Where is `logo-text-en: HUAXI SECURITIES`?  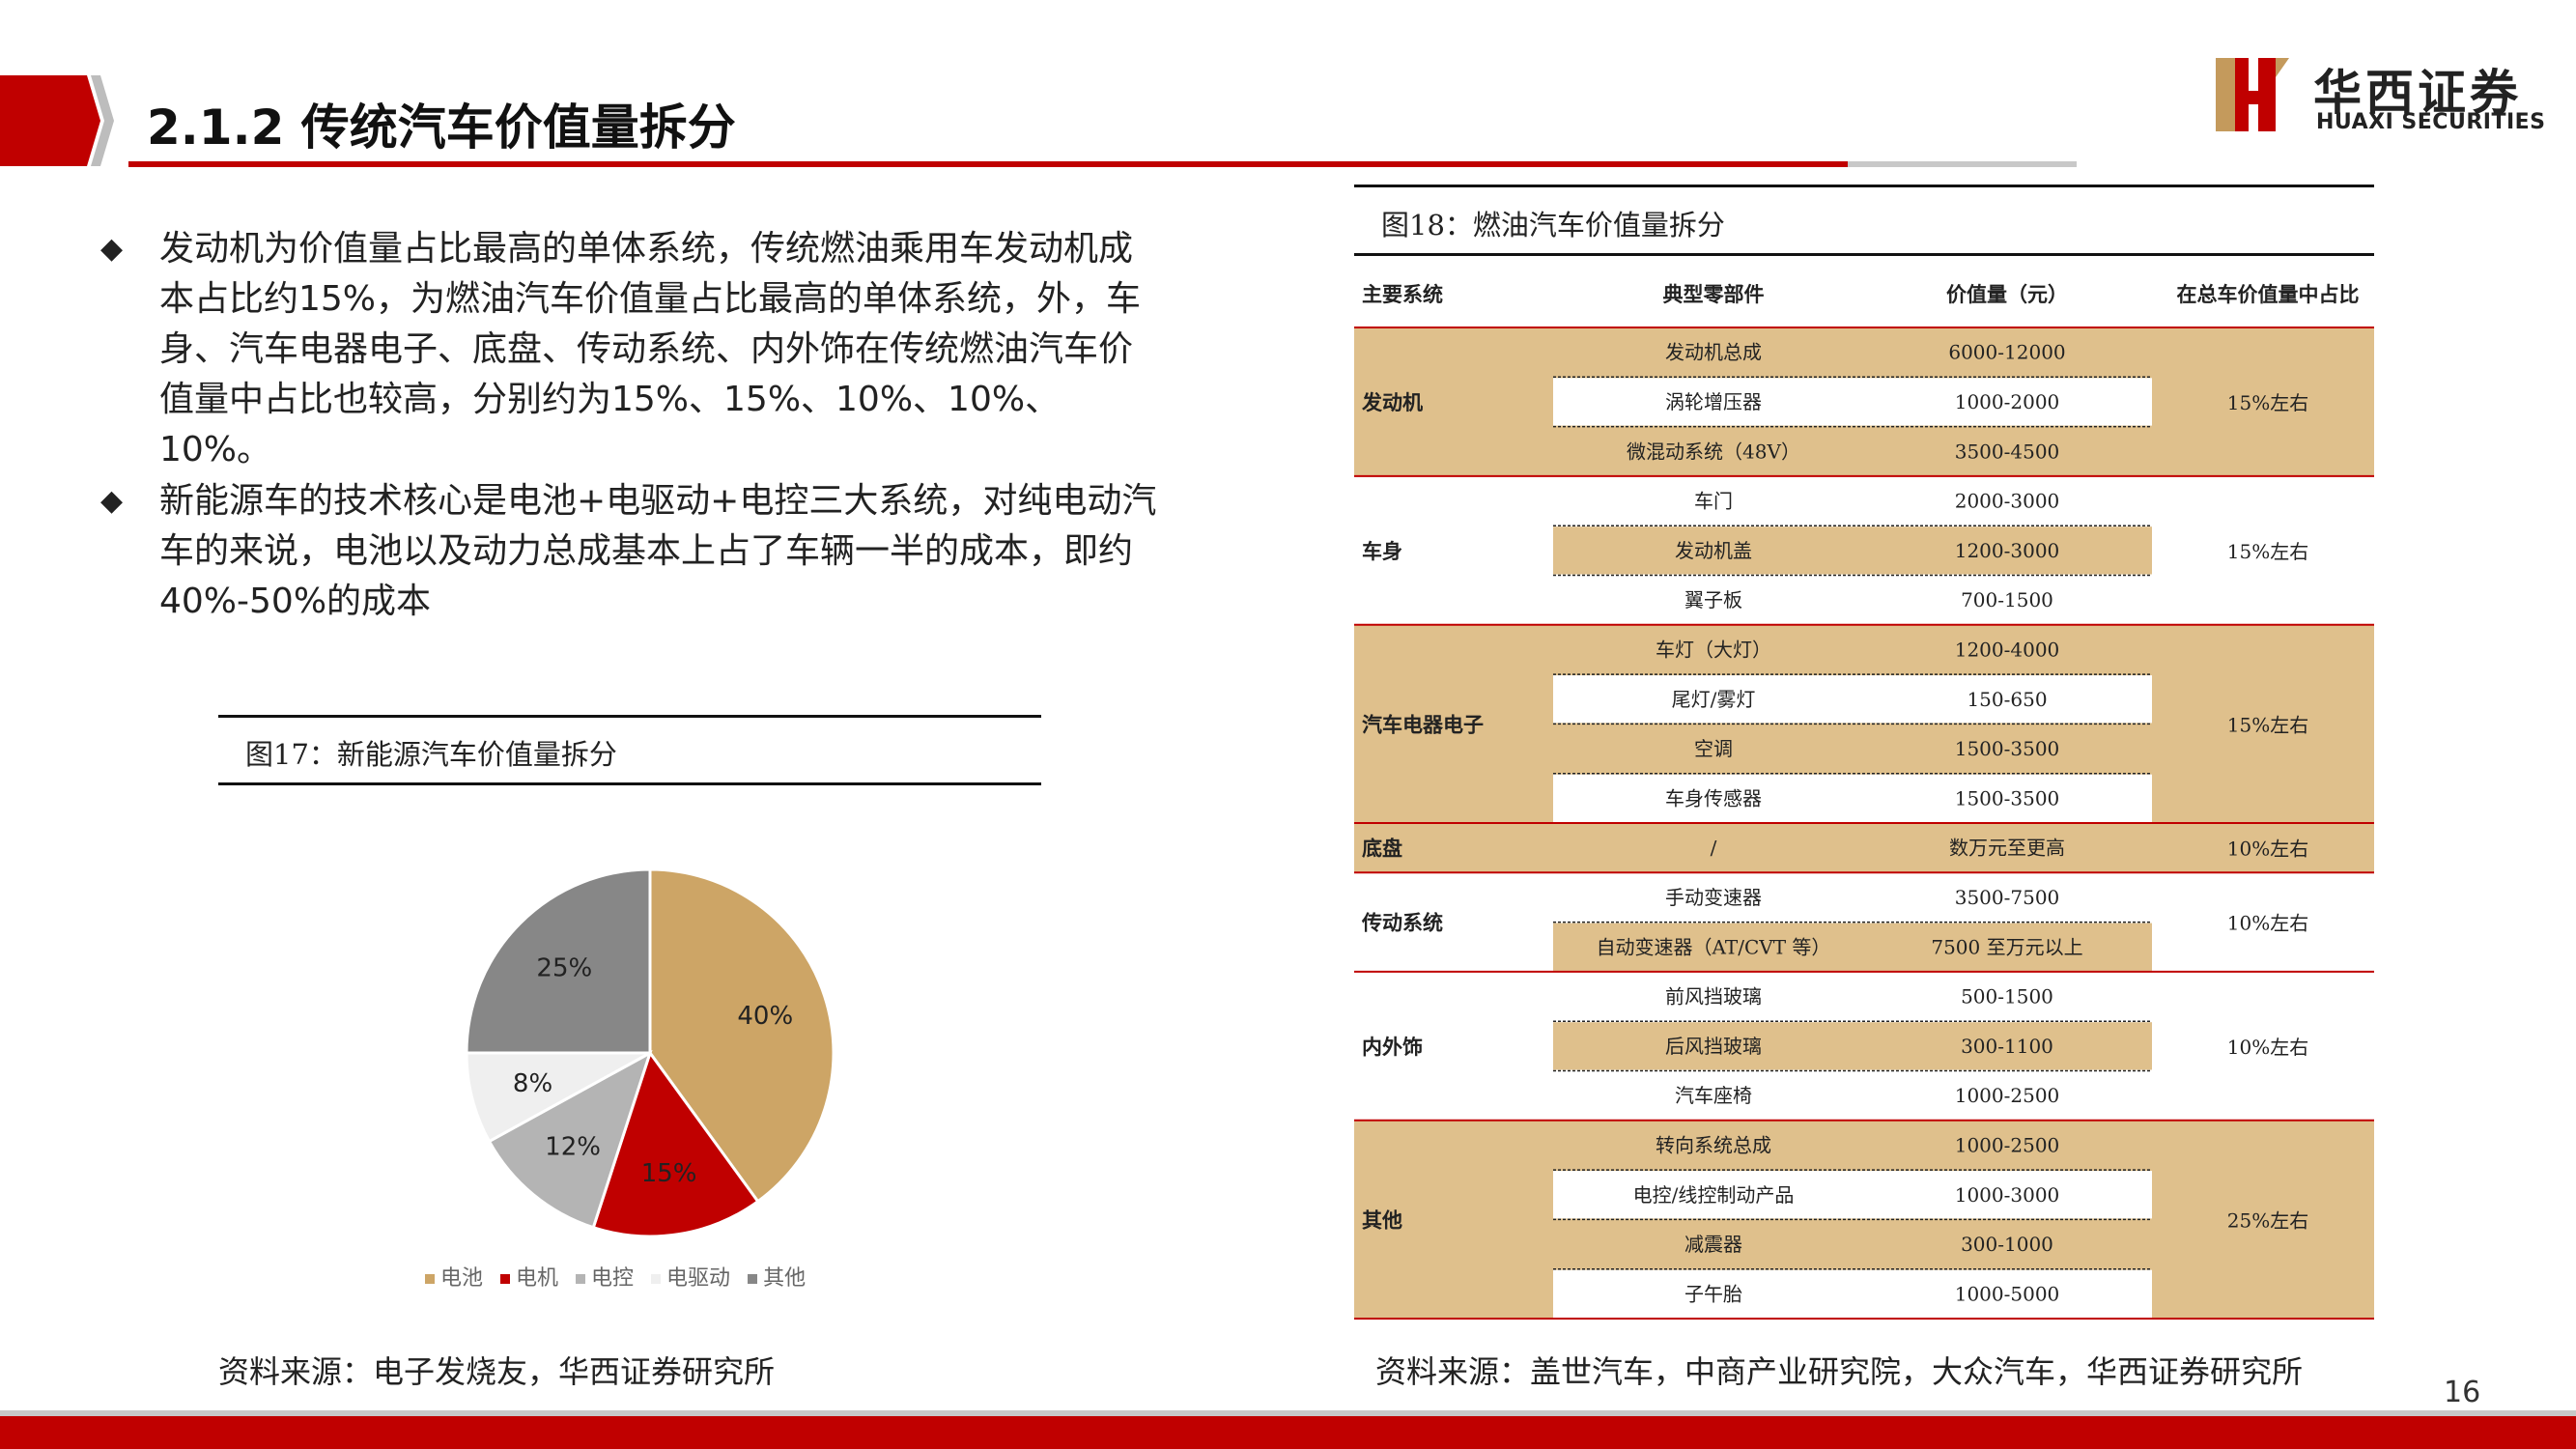 logo-text-en: HUAXI SECURITIES is located at coordinates (2431, 122).